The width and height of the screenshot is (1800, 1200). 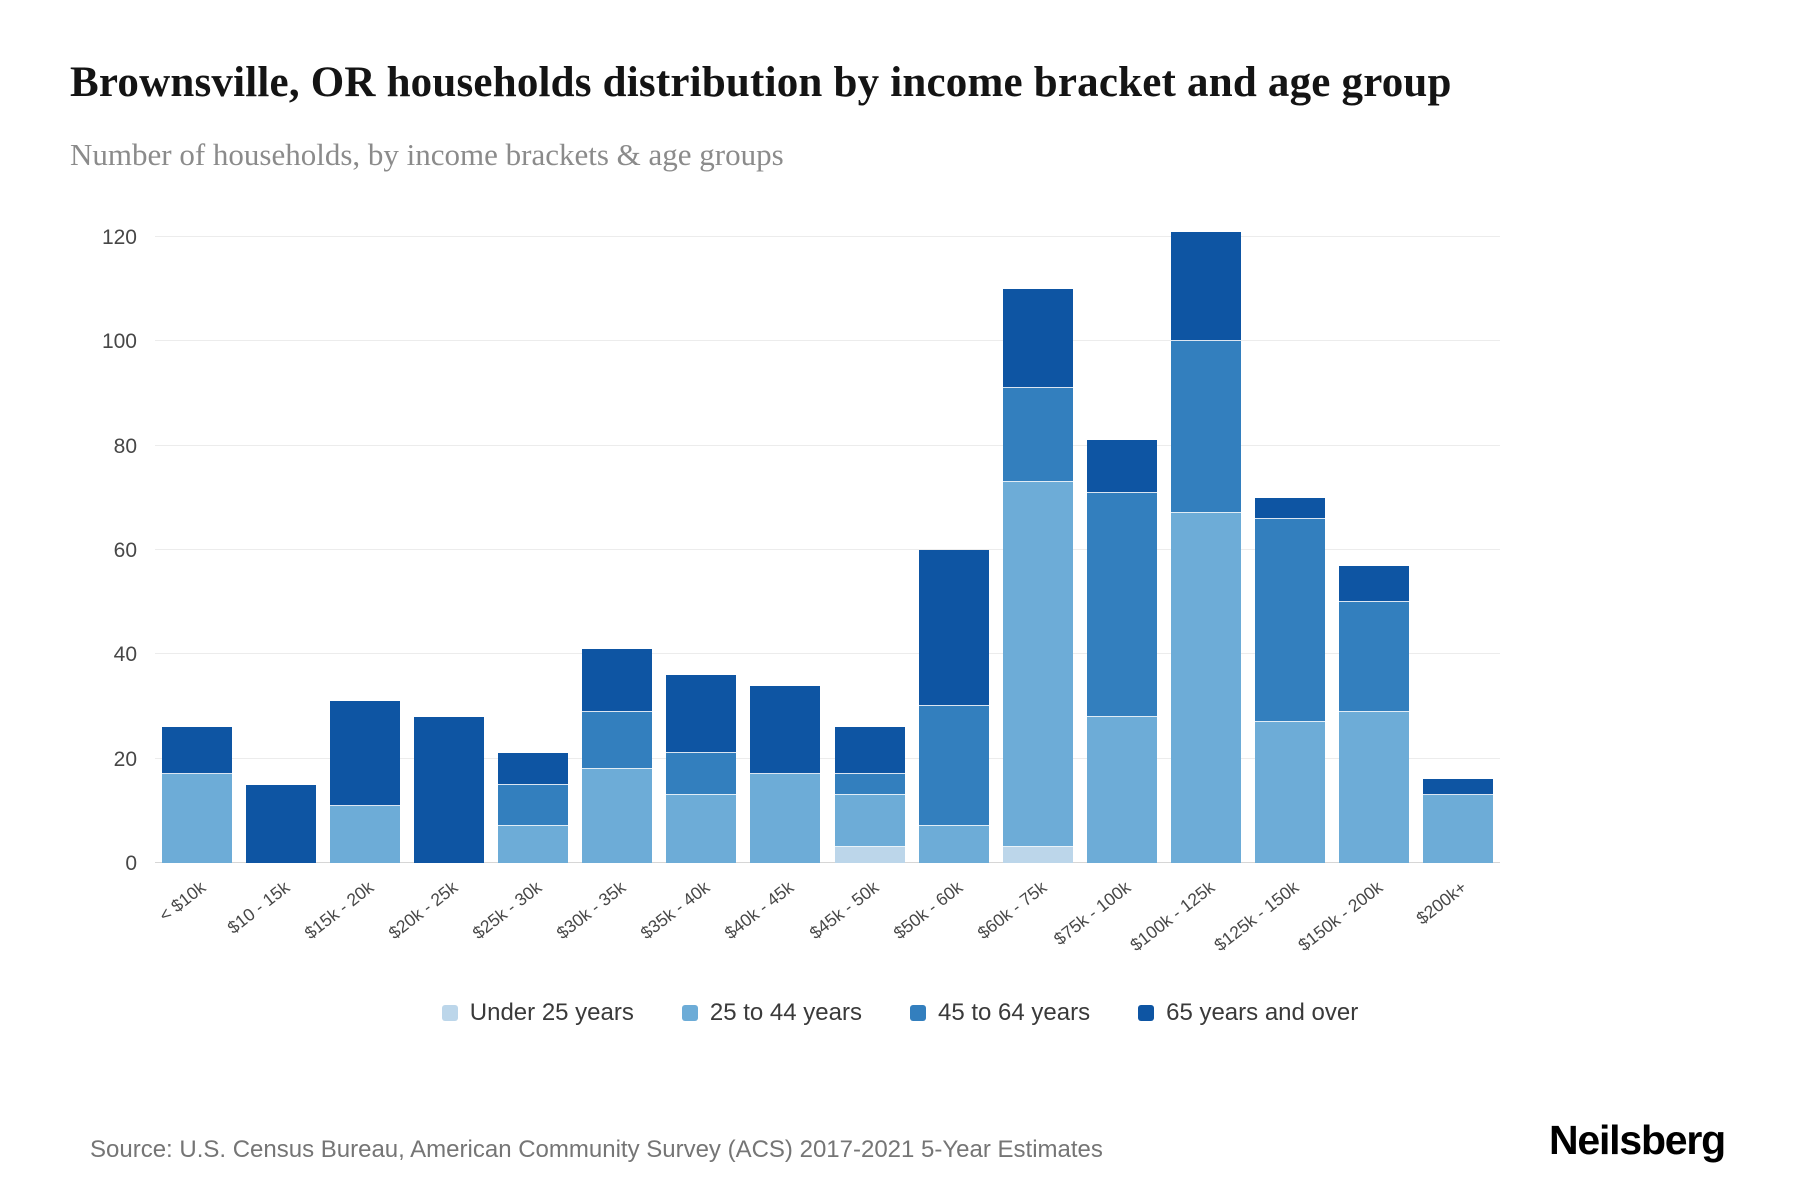 I want to click on brand-logo: Neilsberg, so click(x=1637, y=1140).